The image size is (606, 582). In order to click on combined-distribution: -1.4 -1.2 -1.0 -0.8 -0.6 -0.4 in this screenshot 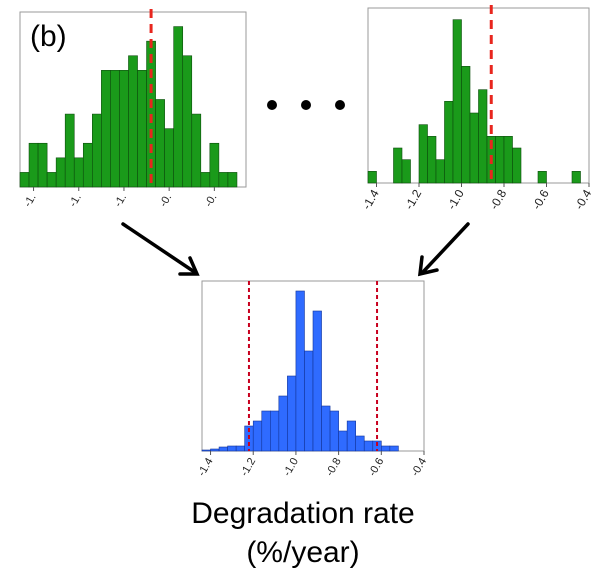, I will do `click(312, 379)`.